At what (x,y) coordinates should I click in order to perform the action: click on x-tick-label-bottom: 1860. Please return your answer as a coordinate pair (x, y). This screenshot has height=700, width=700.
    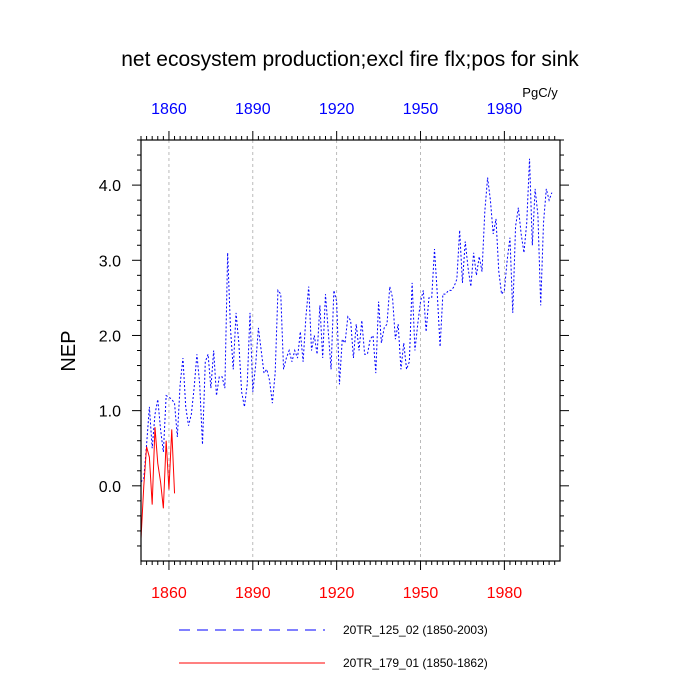
    Looking at the image, I should click on (169, 593).